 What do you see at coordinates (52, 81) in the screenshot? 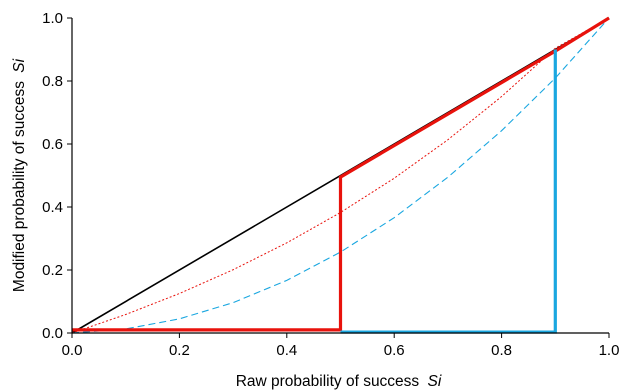
I see `y-tick-label: 0.8` at bounding box center [52, 81].